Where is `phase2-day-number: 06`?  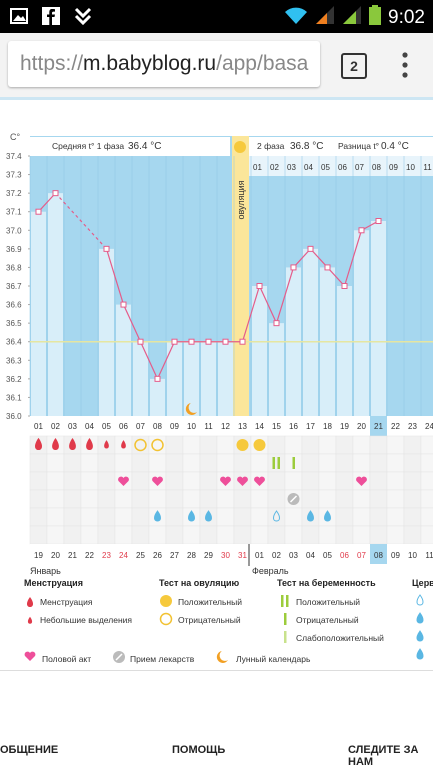 phase2-day-number: 06 is located at coordinates (342, 167).